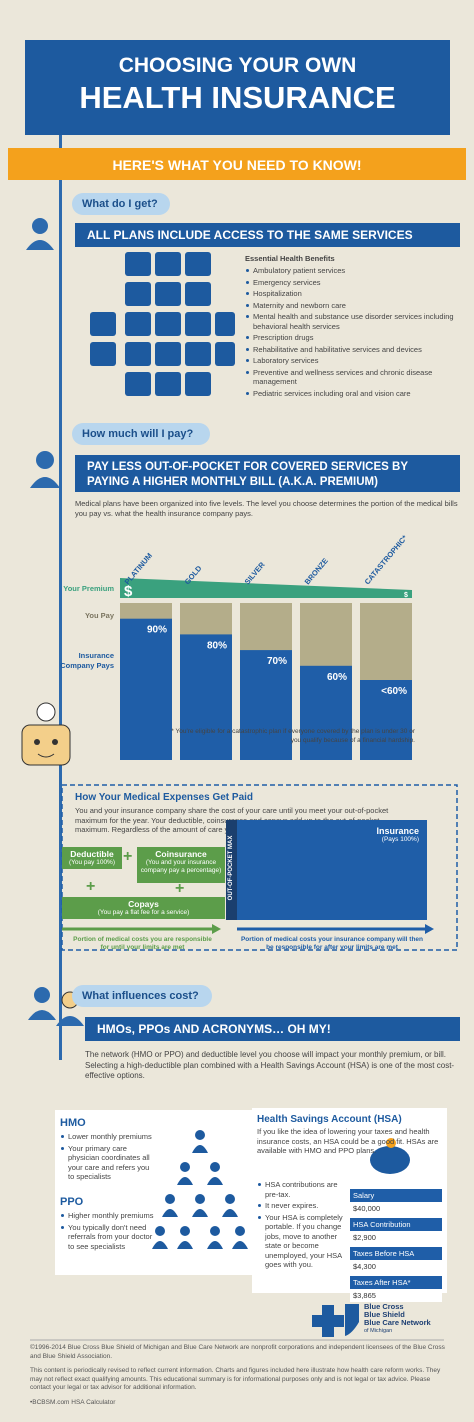 Image resolution: width=474 pixels, height=1422 pixels. I want to click on cost-arrows, so click(248, 929).